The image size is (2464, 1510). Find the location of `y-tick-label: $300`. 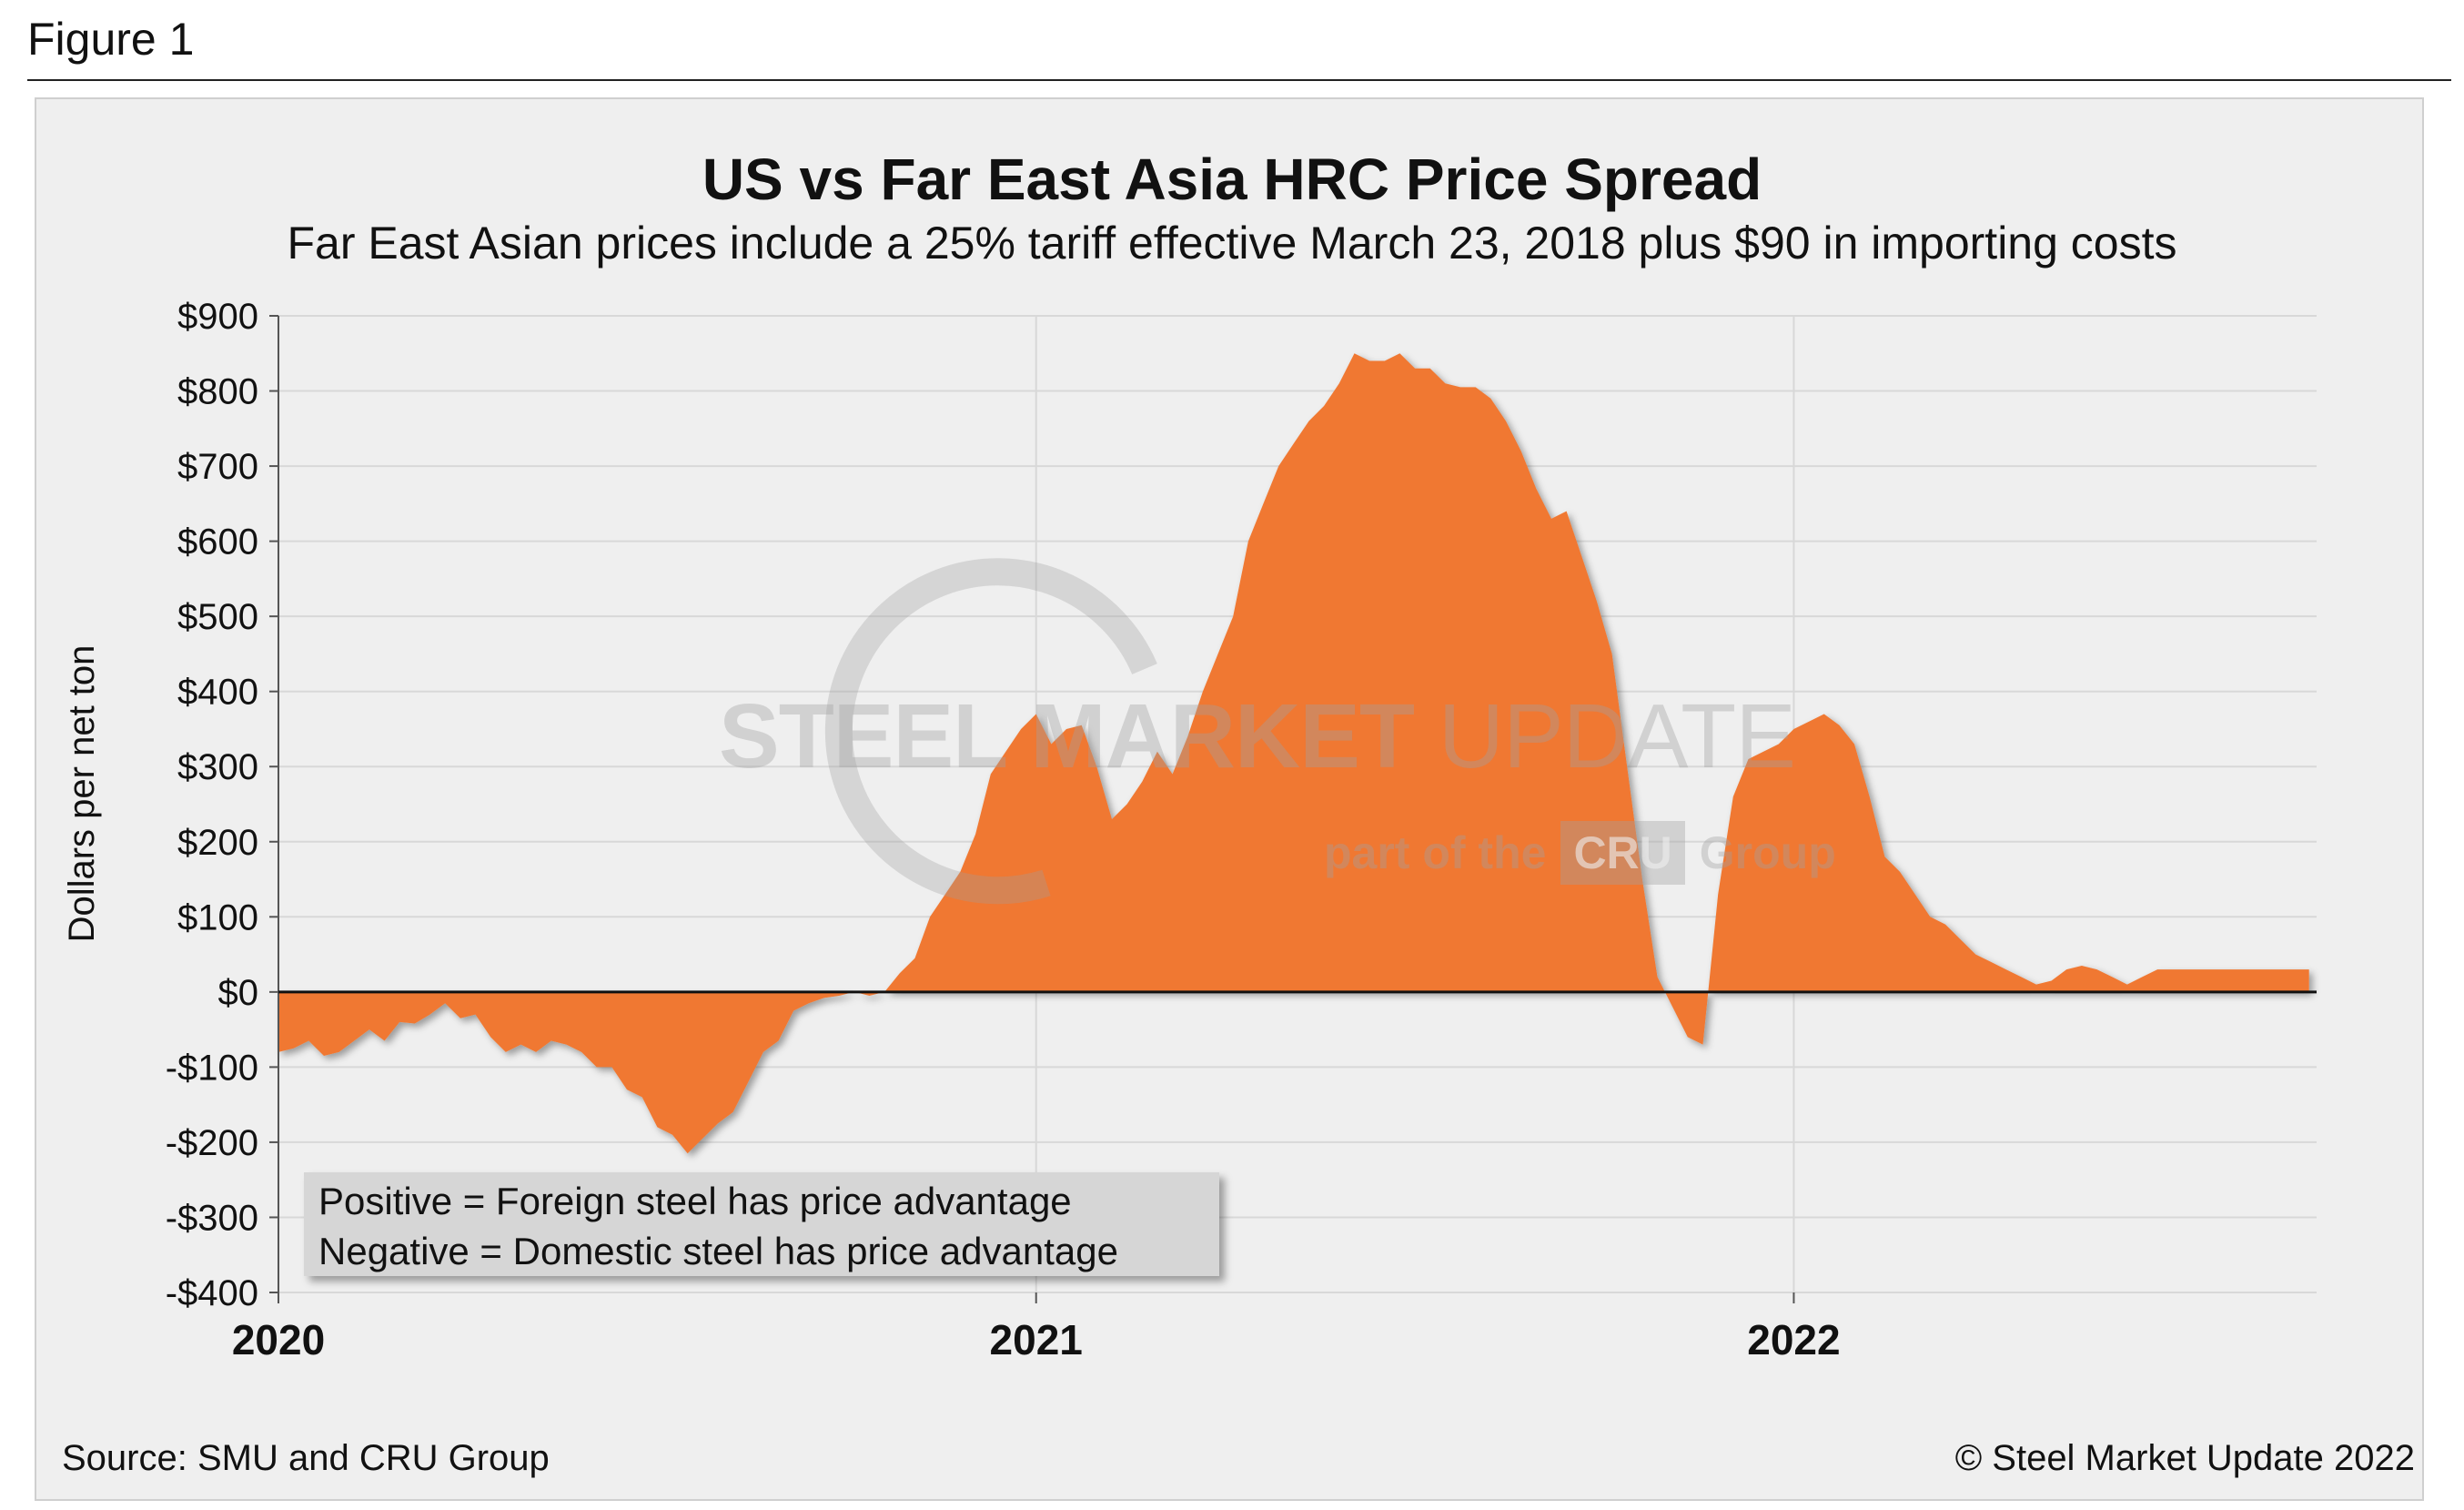

y-tick-label: $300 is located at coordinates (217, 767).